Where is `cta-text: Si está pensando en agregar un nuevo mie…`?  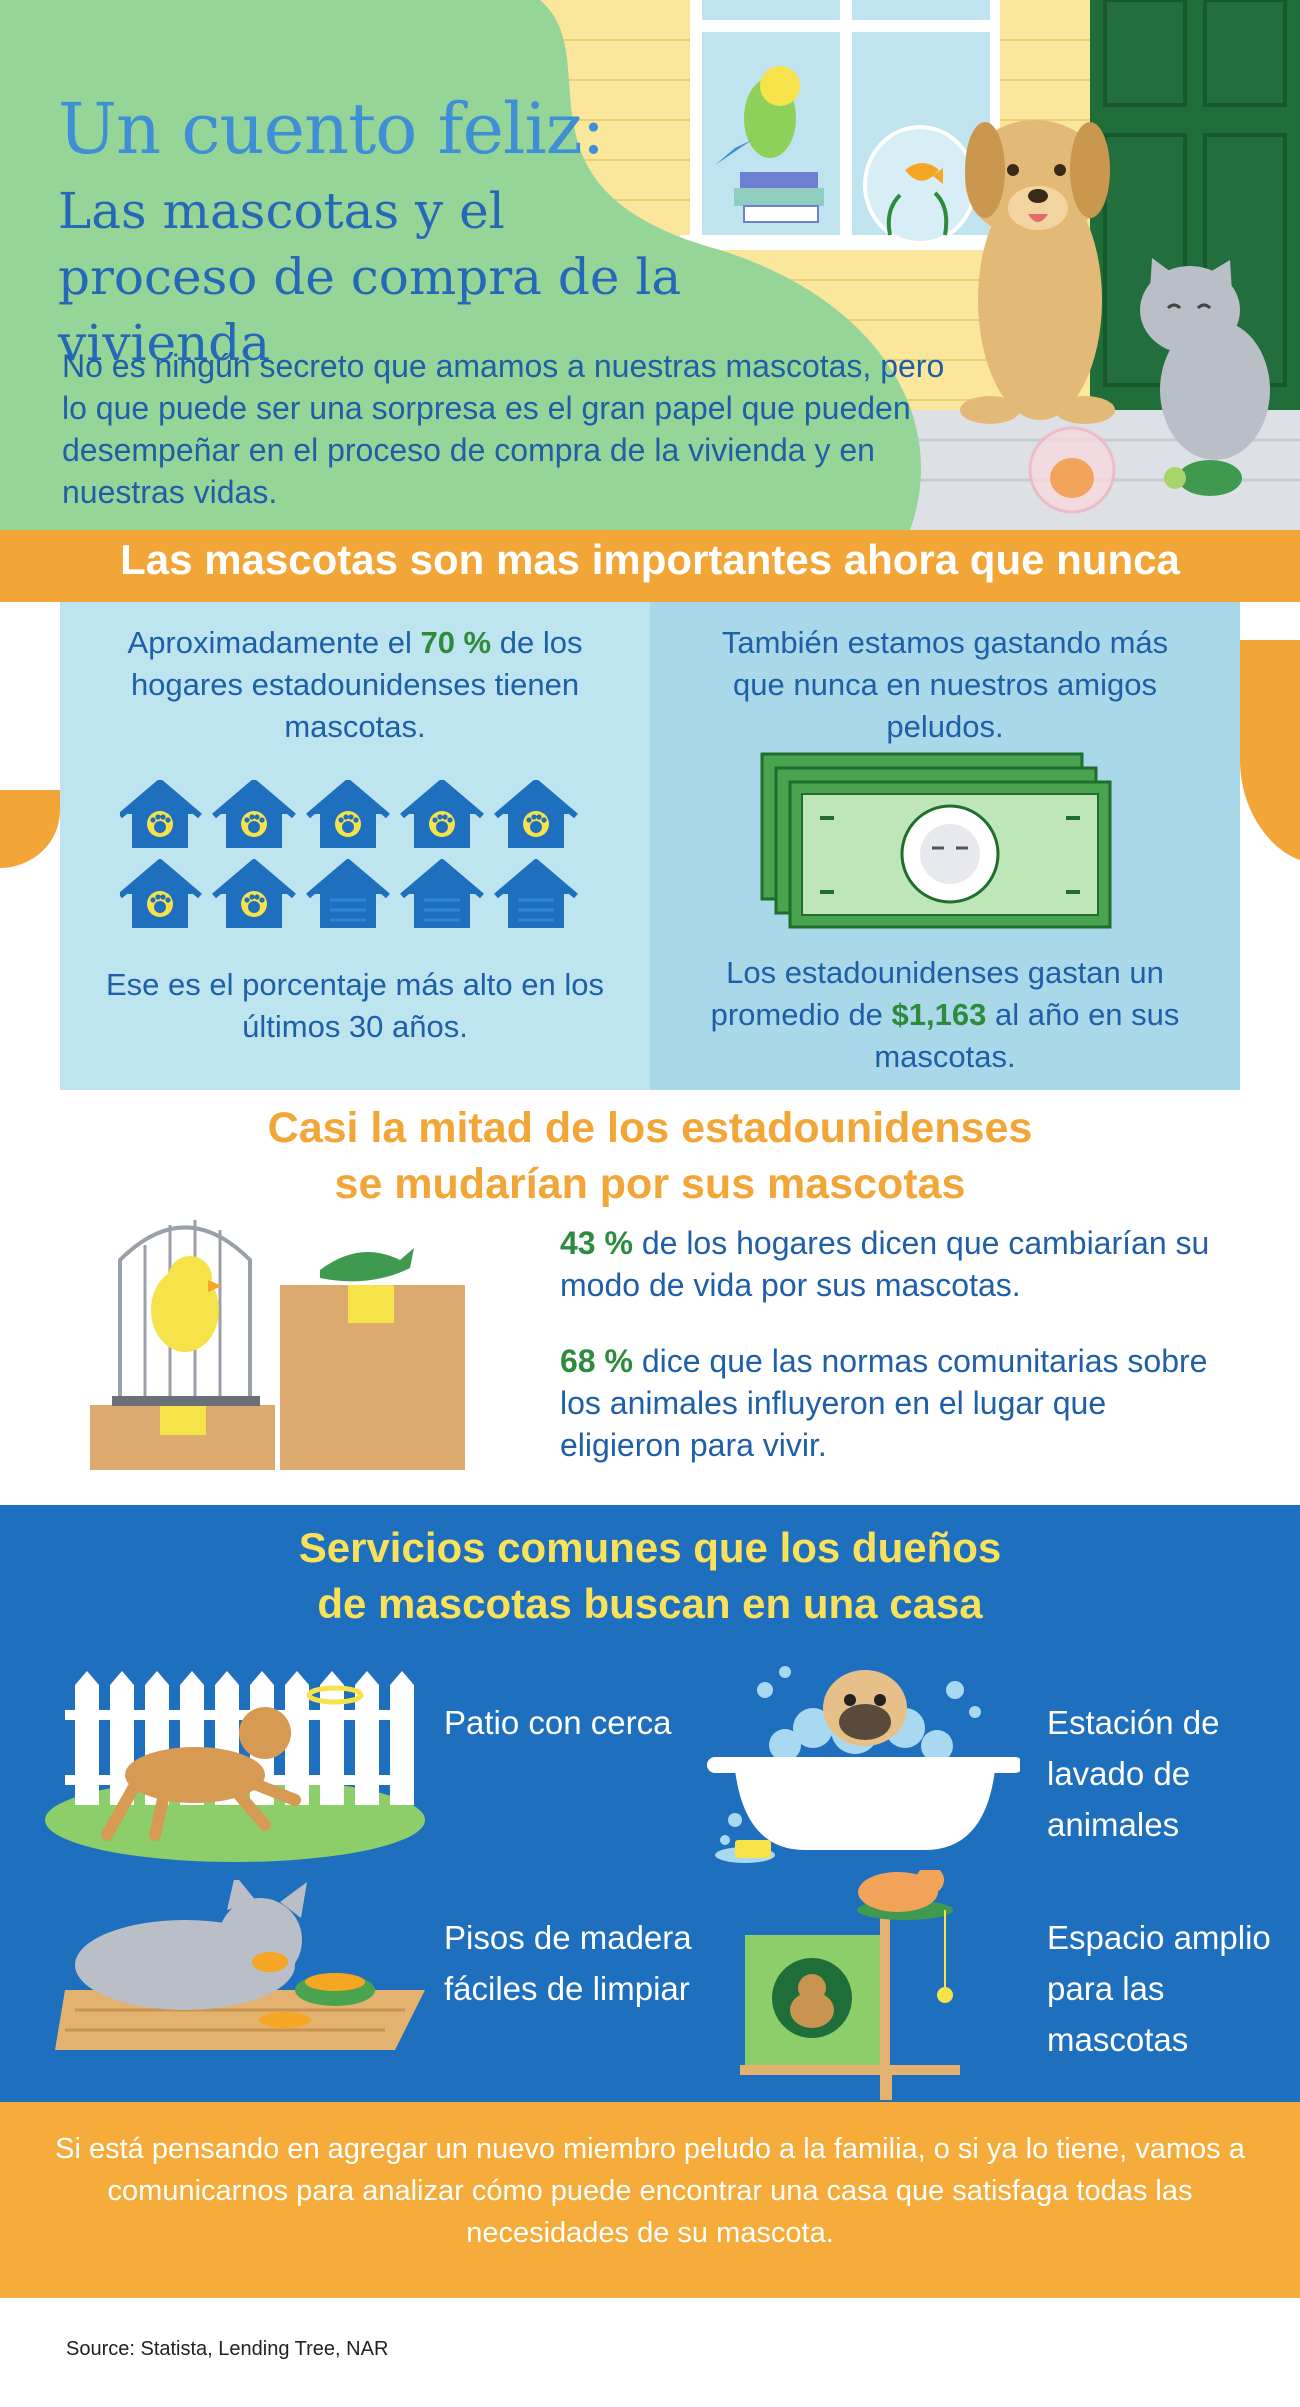 cta-text: Si está pensando en agregar un nuevo mie… is located at coordinates (650, 2191).